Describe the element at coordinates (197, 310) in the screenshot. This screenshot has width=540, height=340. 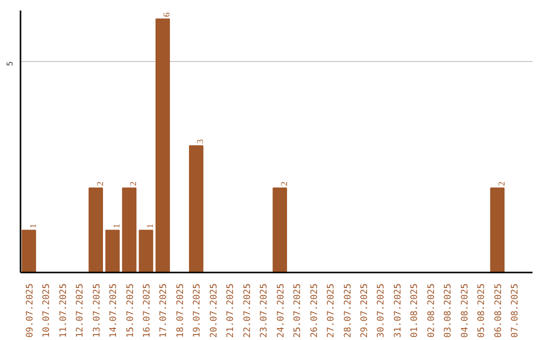
I see `x-tick-label: 19.07.2025` at that location.